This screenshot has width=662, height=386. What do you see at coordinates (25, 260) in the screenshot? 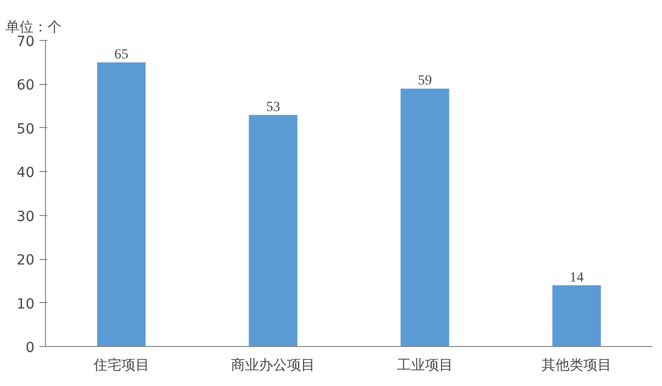
I see `y-tick-label: 20` at bounding box center [25, 260].